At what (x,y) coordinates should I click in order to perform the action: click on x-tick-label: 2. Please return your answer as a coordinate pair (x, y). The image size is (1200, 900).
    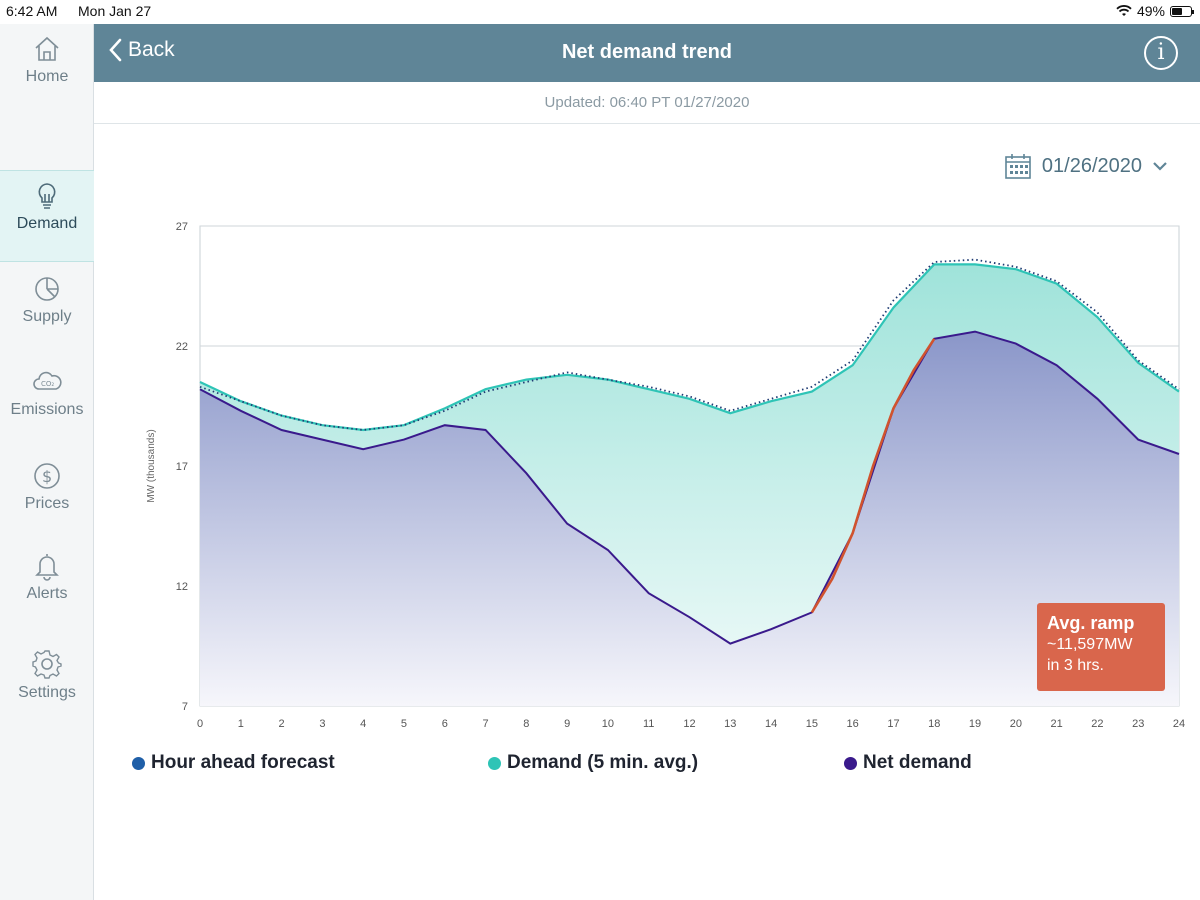
    Looking at the image, I should click on (282, 724).